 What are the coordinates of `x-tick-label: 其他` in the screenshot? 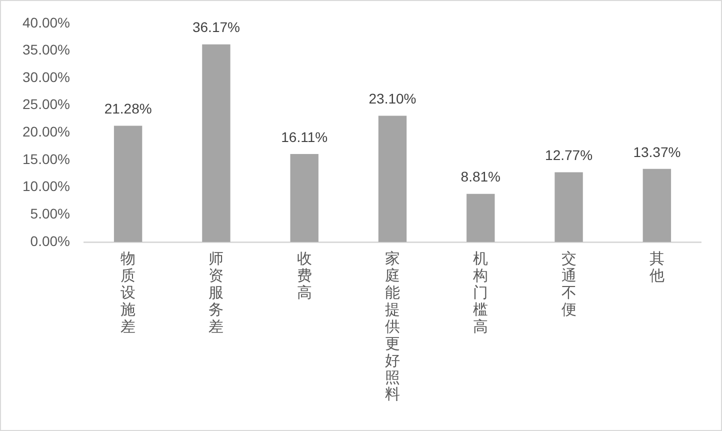 It's located at (656, 267).